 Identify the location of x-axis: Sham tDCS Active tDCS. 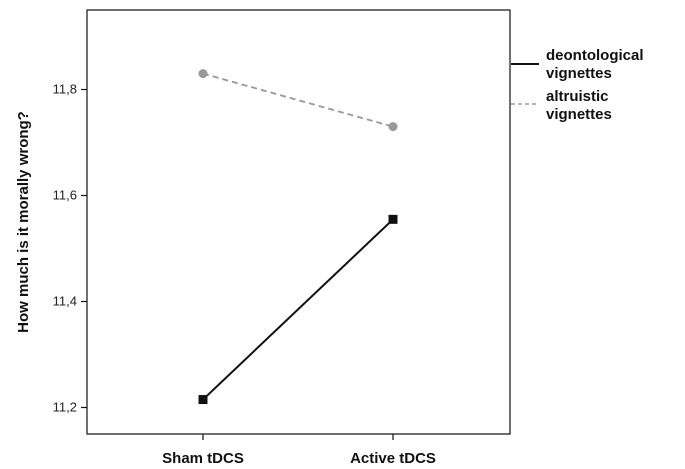
(299, 450).